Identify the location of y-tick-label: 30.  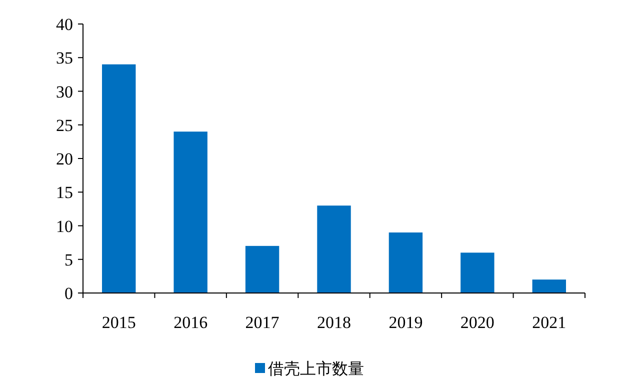
(64, 92).